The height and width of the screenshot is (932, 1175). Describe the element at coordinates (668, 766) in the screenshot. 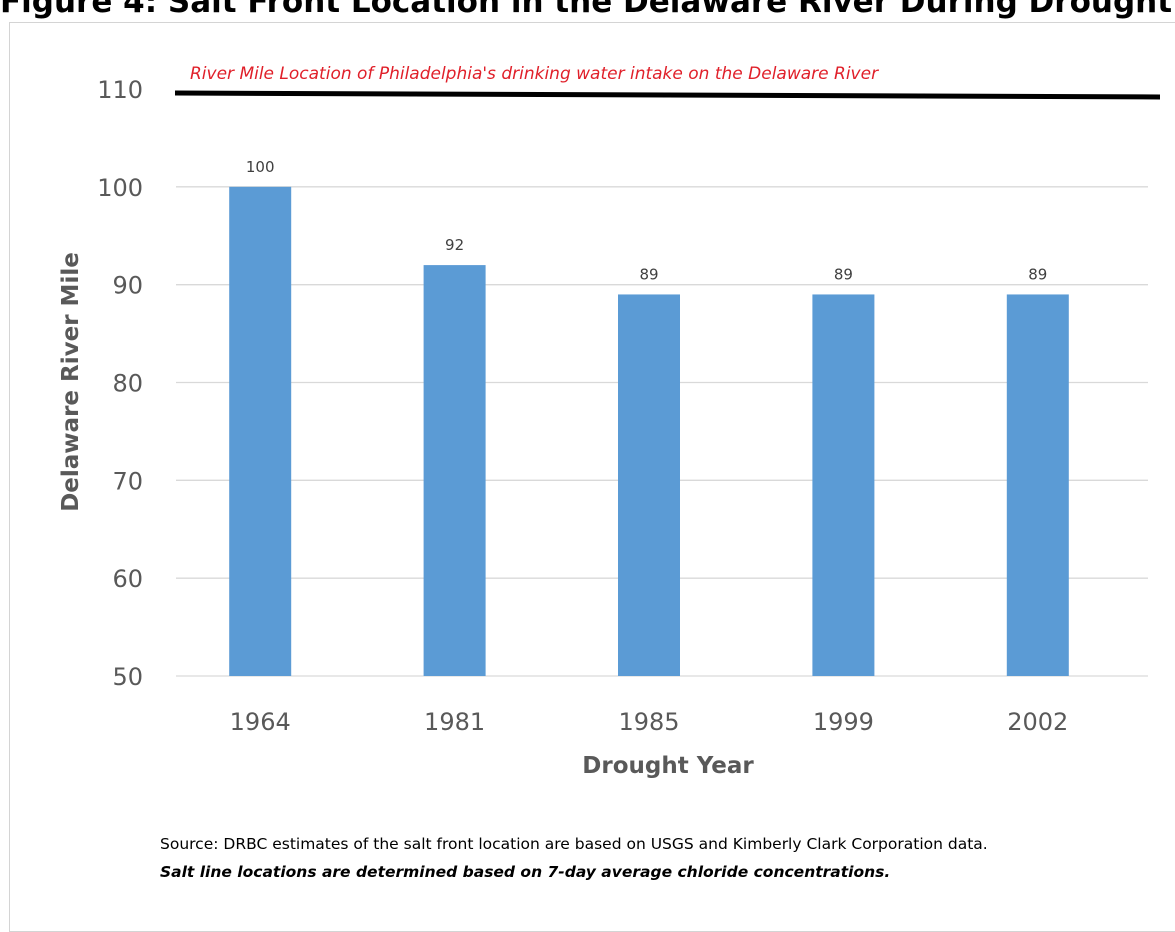

I see `x-axis-label: Drought Year` at that location.